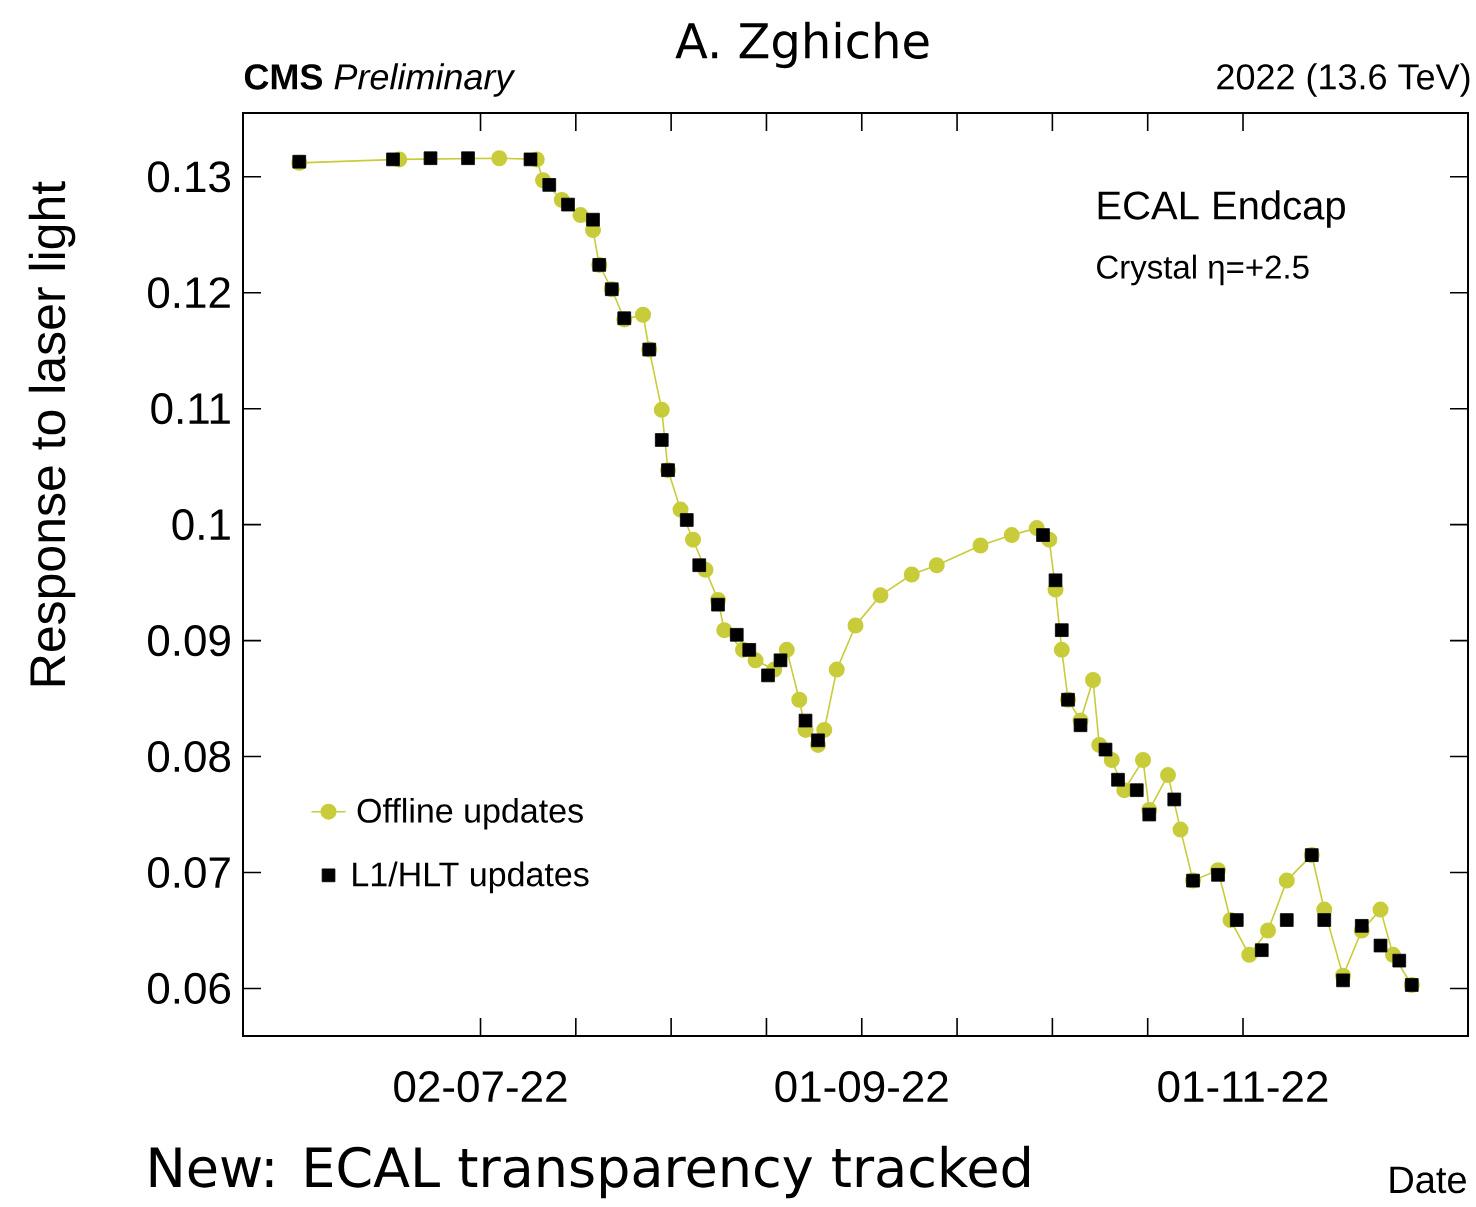 The height and width of the screenshot is (1207, 1476). Describe the element at coordinates (52, 433) in the screenshot. I see `y-axis-title: Response to laser light` at that location.